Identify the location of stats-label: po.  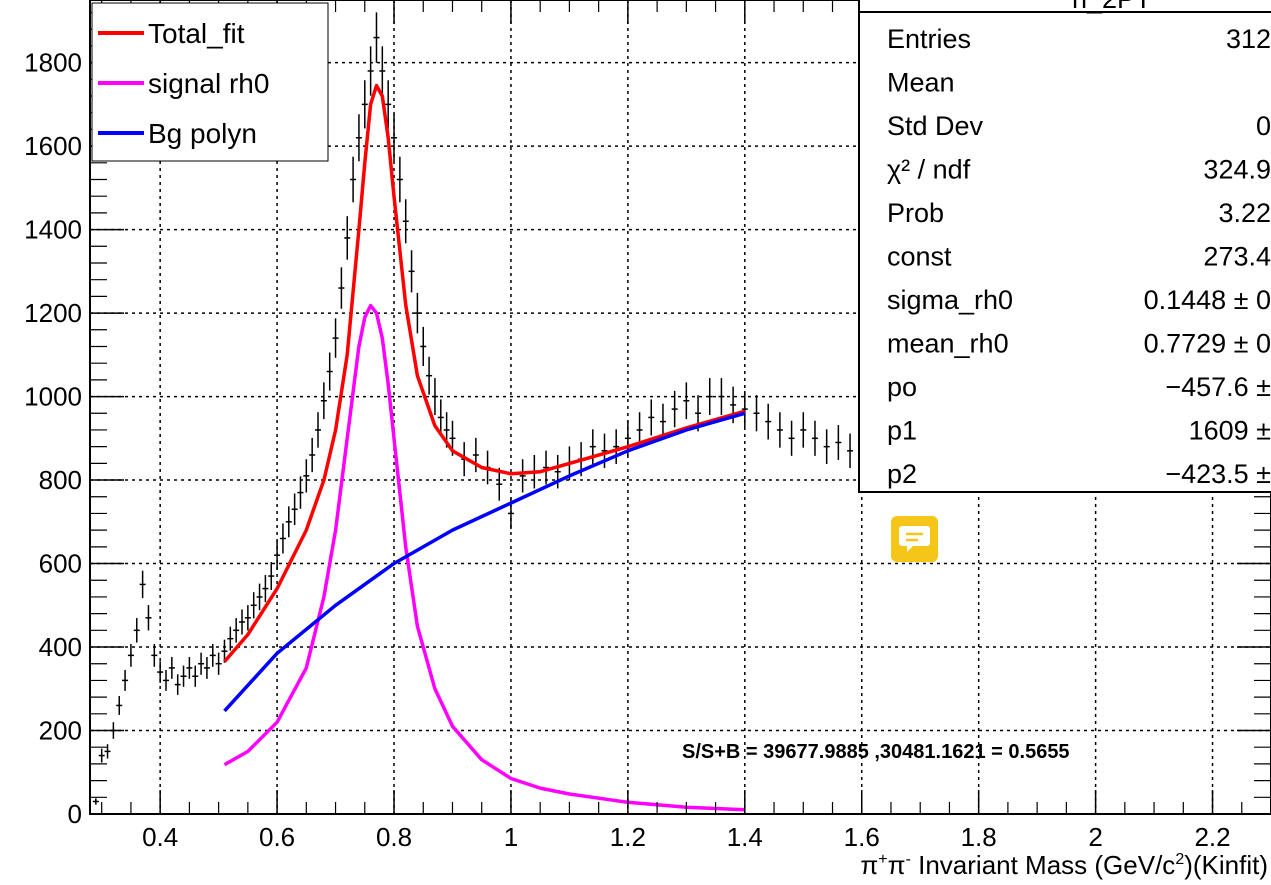
(902, 387).